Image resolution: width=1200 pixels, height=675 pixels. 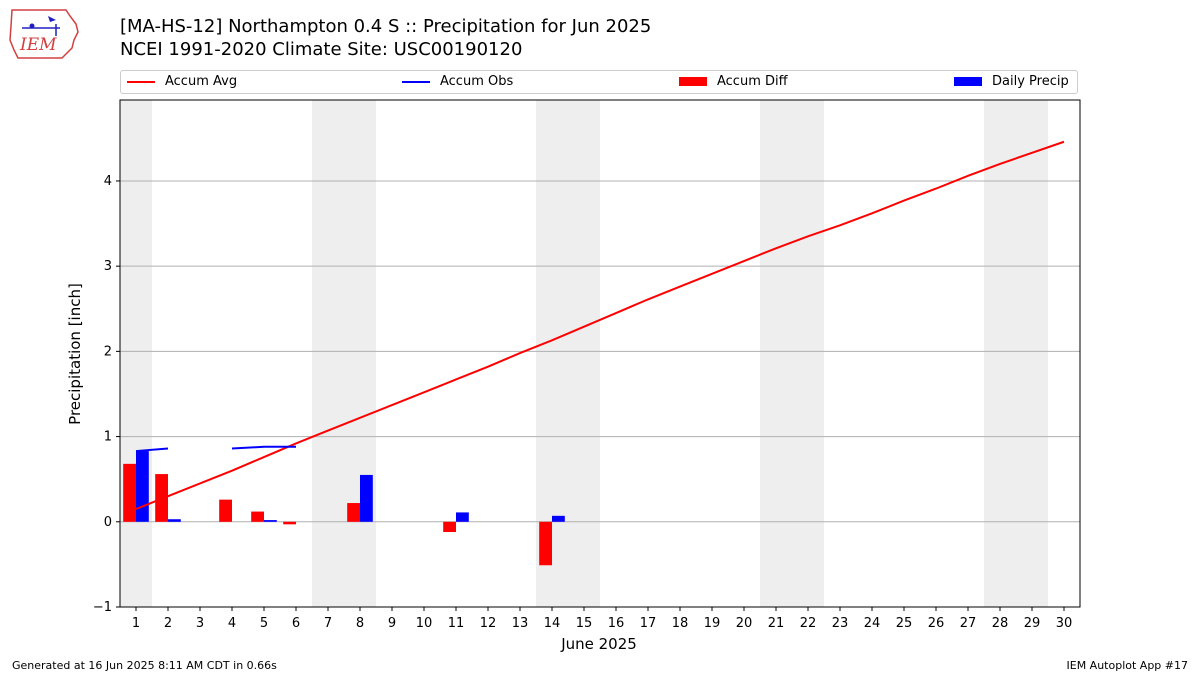 What do you see at coordinates (1000, 623) in the screenshot?
I see `x-tick-label: 28` at bounding box center [1000, 623].